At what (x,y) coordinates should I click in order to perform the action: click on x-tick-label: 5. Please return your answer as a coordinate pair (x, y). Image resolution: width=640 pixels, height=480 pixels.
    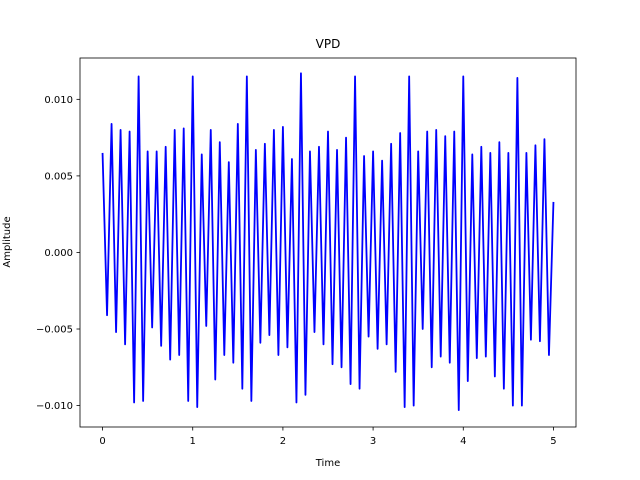
    Looking at the image, I should click on (553, 441).